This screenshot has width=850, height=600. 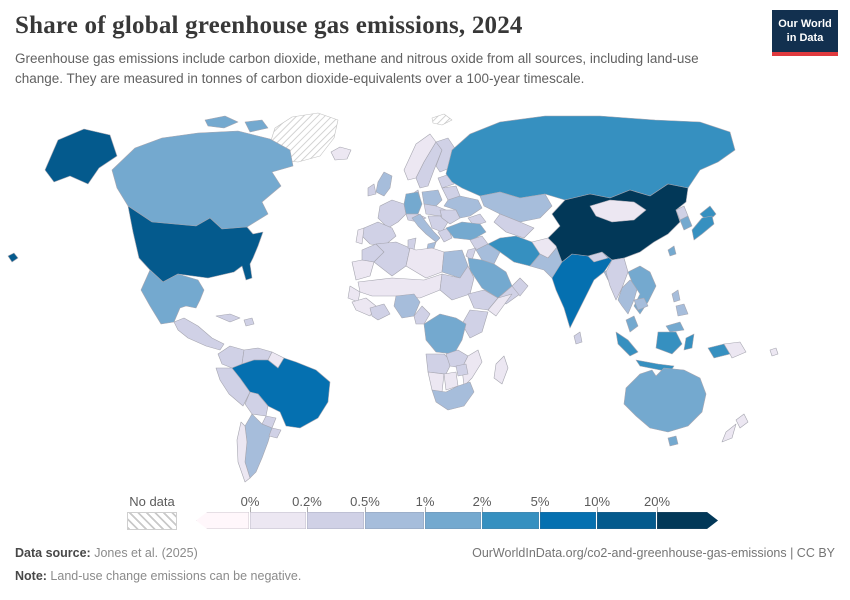 What do you see at coordinates (341, 153) in the screenshot?
I see `country-iceland` at bounding box center [341, 153].